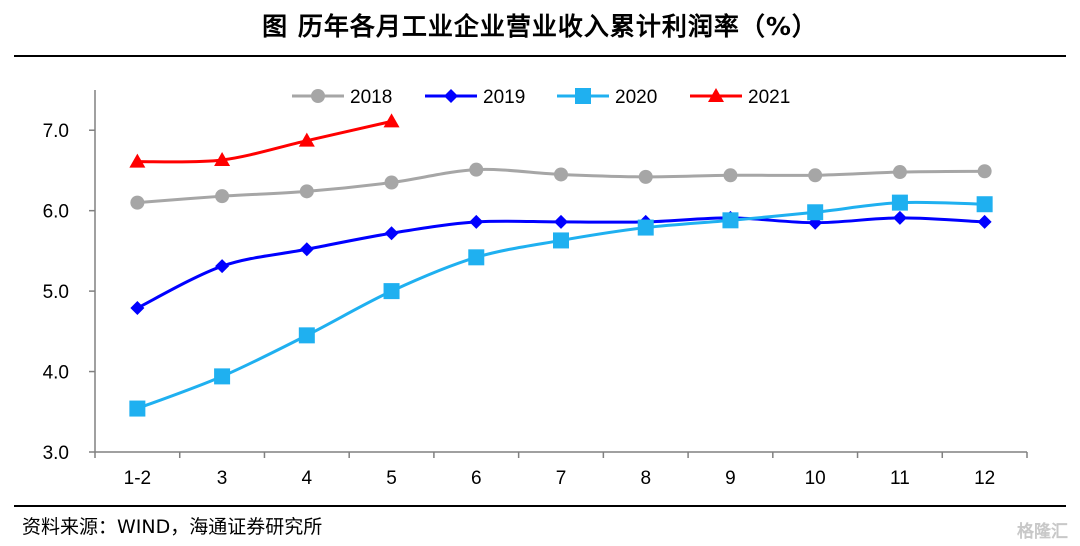  I want to click on x-tick-label: 9, so click(730, 478).